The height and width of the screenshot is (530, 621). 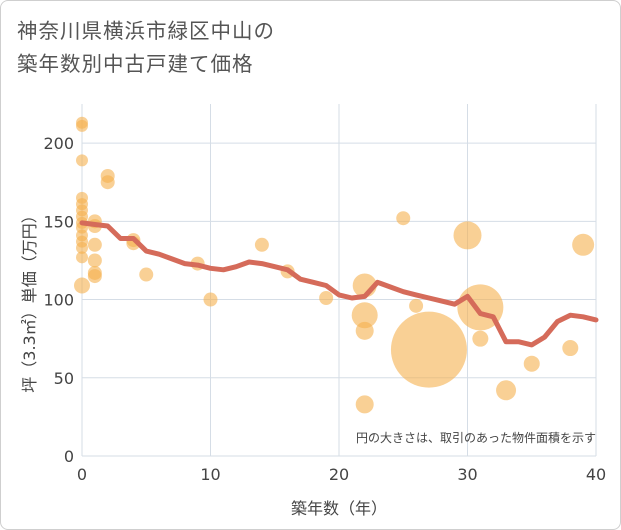 What do you see at coordinates (135, 64) in the screenshot?
I see `chart-title-line-2: 築年数別中古戸建て価格` at bounding box center [135, 64].